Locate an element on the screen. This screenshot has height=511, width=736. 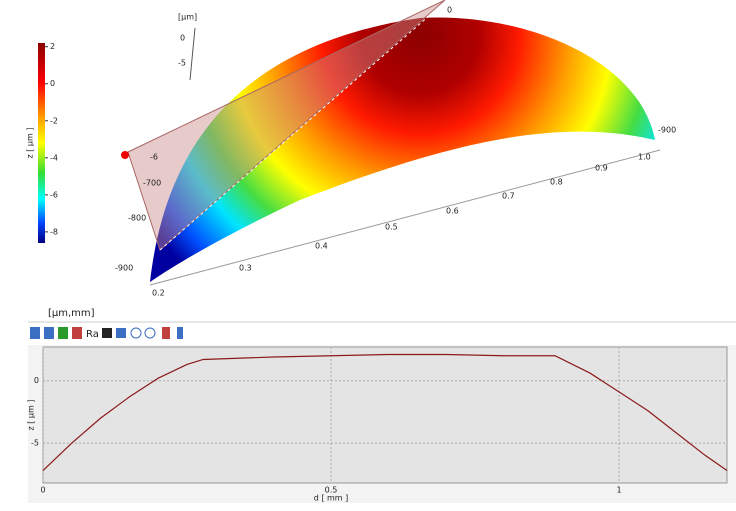
x-tick-label: 0 is located at coordinates (42, 490).